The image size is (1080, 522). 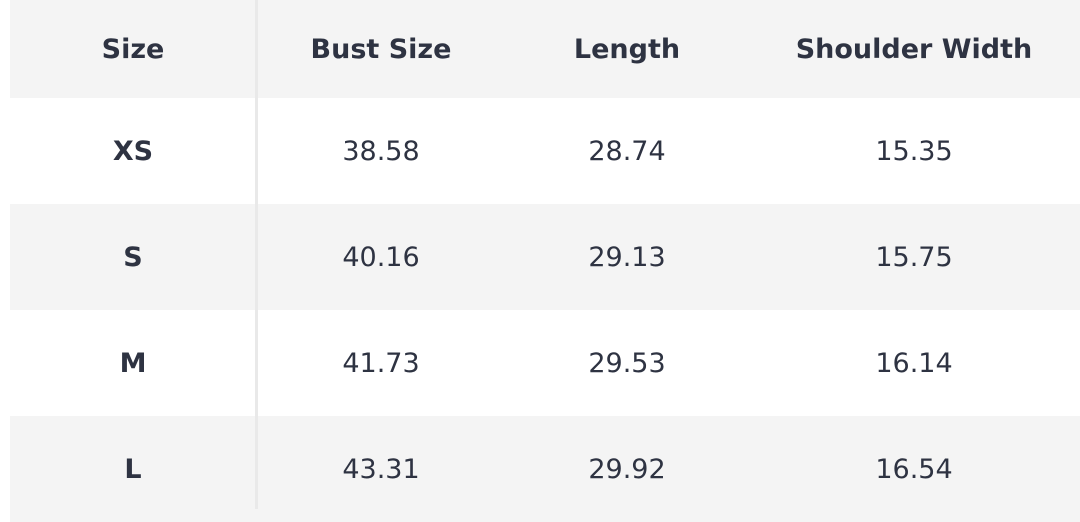 What do you see at coordinates (381, 49) in the screenshot?
I see `header-bust-size: Bust Size` at bounding box center [381, 49].